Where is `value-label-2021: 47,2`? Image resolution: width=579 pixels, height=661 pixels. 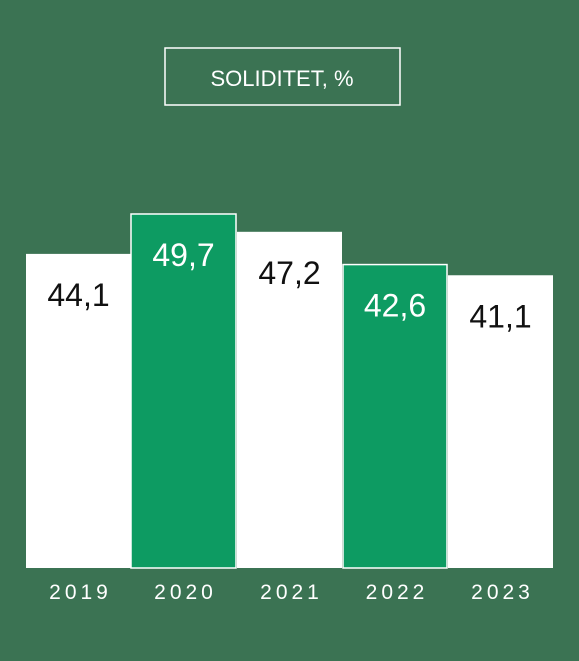
value-label-2021: 47,2 is located at coordinates (289, 273).